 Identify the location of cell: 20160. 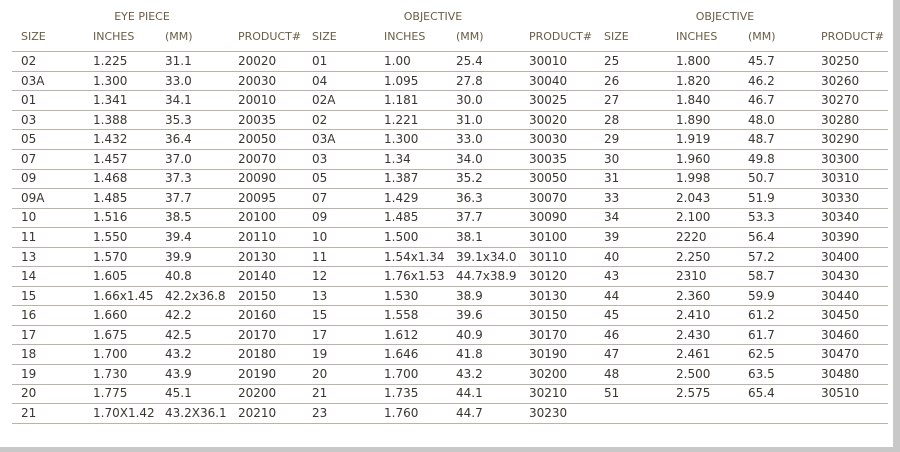
(257, 315).